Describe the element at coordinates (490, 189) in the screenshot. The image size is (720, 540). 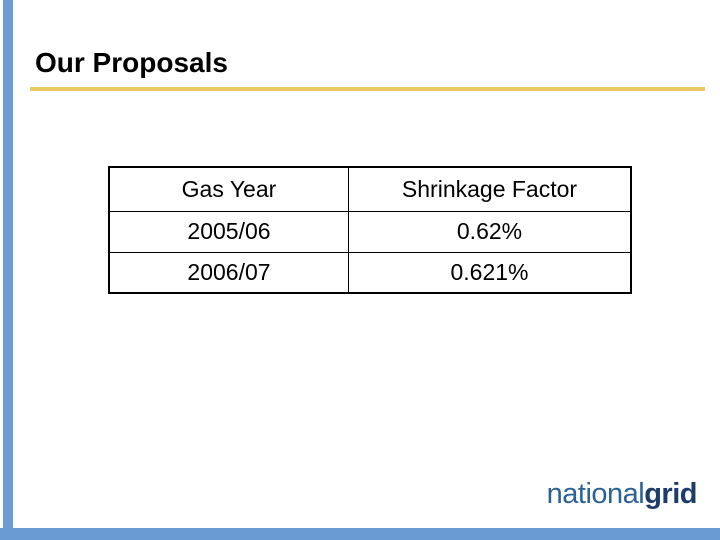
I see `column-header-shrinkage-factor: Shrinkage Factor` at that location.